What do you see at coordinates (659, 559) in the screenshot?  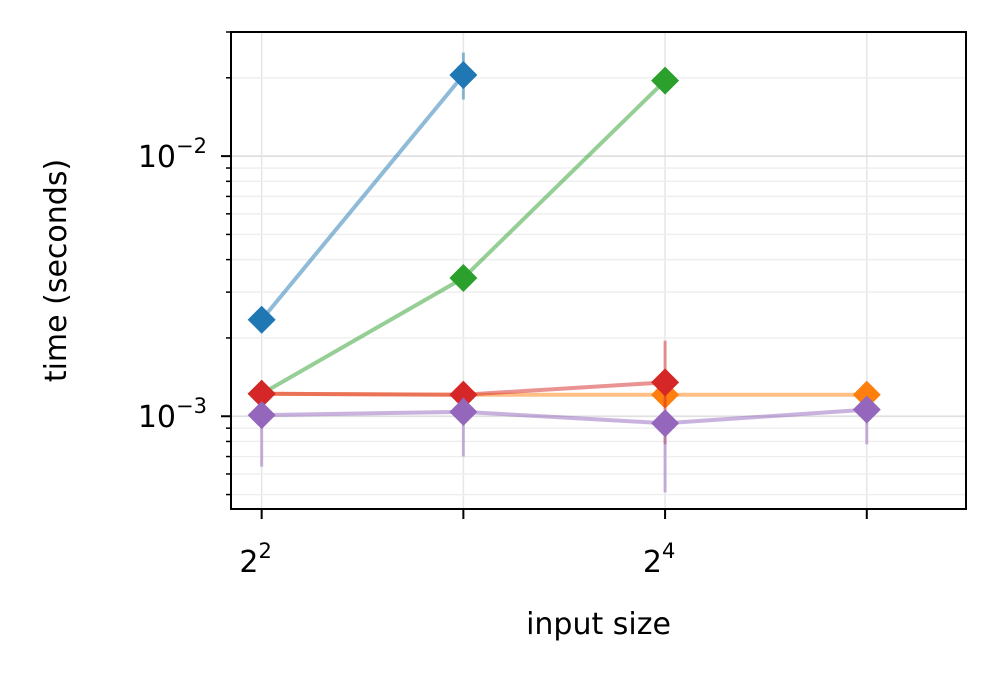 I see `x-tick-label: 24` at bounding box center [659, 559].